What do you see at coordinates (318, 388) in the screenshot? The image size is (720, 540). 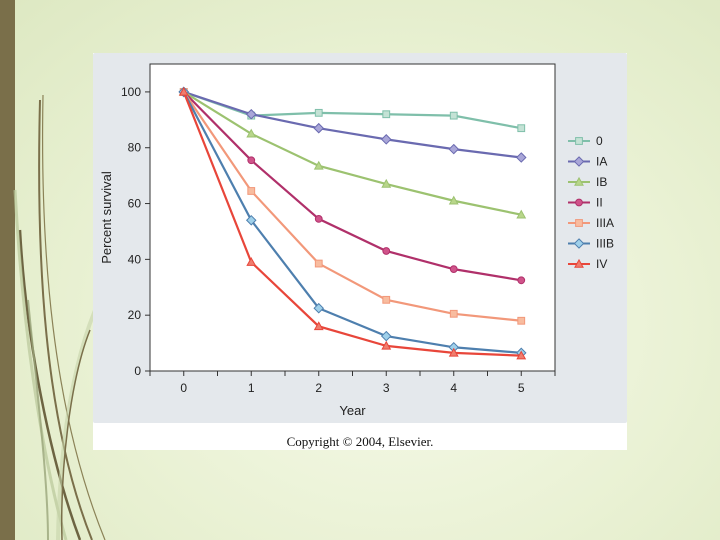 I see `x-tick-label: 2` at bounding box center [318, 388].